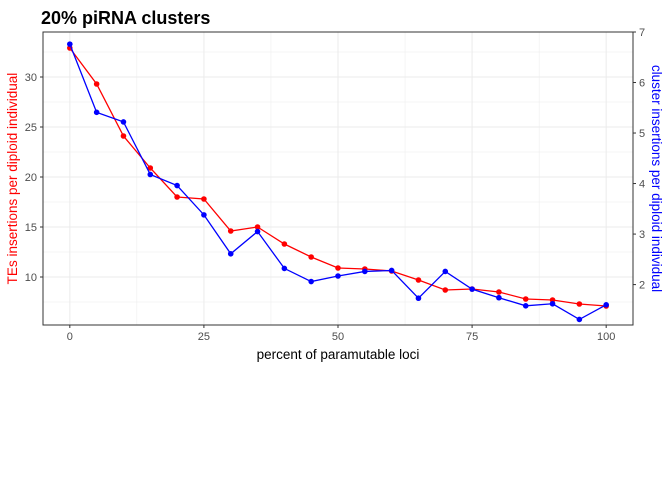 The height and width of the screenshot is (480, 672). I want to click on y-right-tick-label: 2, so click(642, 286).